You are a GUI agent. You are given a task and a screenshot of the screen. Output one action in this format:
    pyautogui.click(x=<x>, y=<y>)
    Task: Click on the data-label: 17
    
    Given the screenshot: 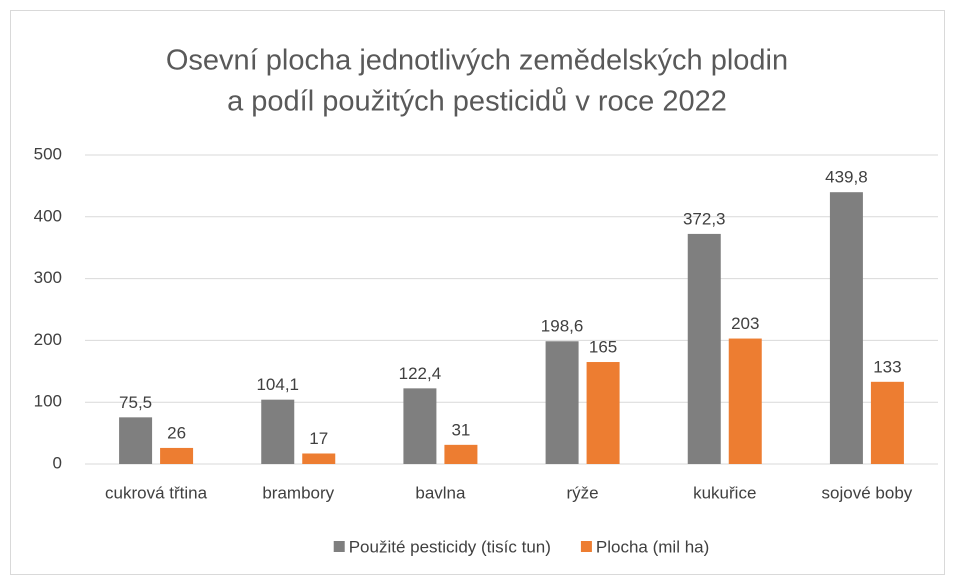 What is the action you would take?
    pyautogui.click(x=318, y=438)
    